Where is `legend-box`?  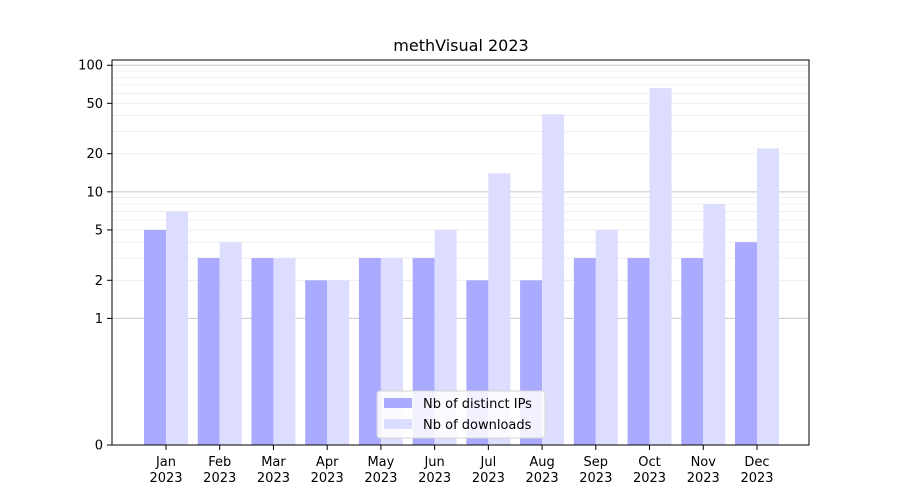
legend-box is located at coordinates (461, 414).